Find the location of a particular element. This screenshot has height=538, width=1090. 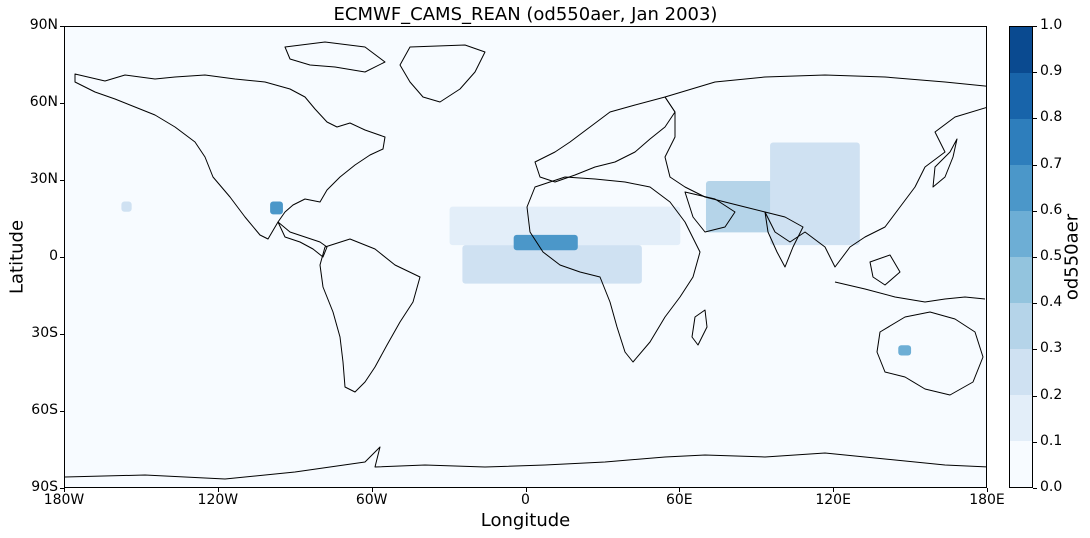

colorbar-tick-label: 0.1 is located at coordinates (1051, 440).